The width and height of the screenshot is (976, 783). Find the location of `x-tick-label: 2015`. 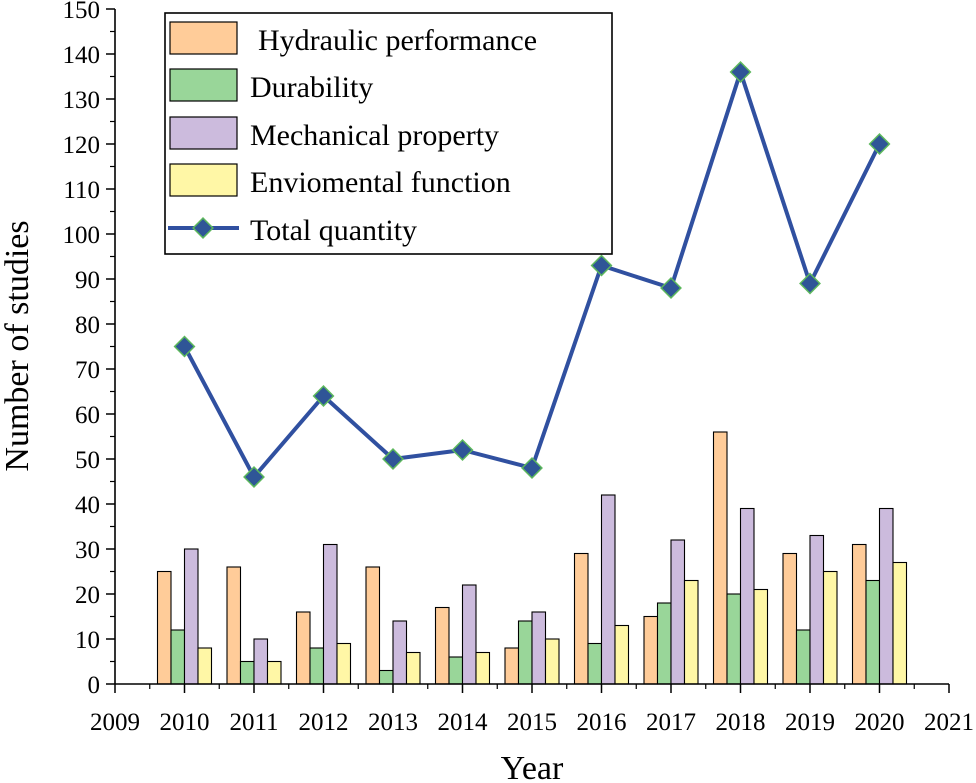

x-tick-label: 2015 is located at coordinates (532, 722).